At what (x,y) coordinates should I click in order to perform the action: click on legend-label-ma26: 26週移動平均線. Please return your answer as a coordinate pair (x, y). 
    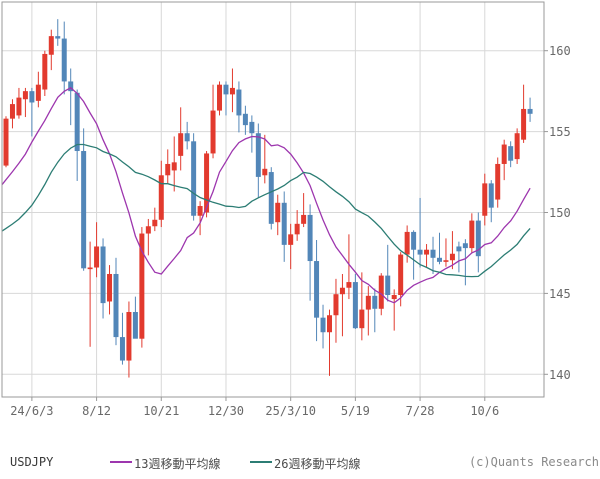
    Looking at the image, I should click on (317, 464).